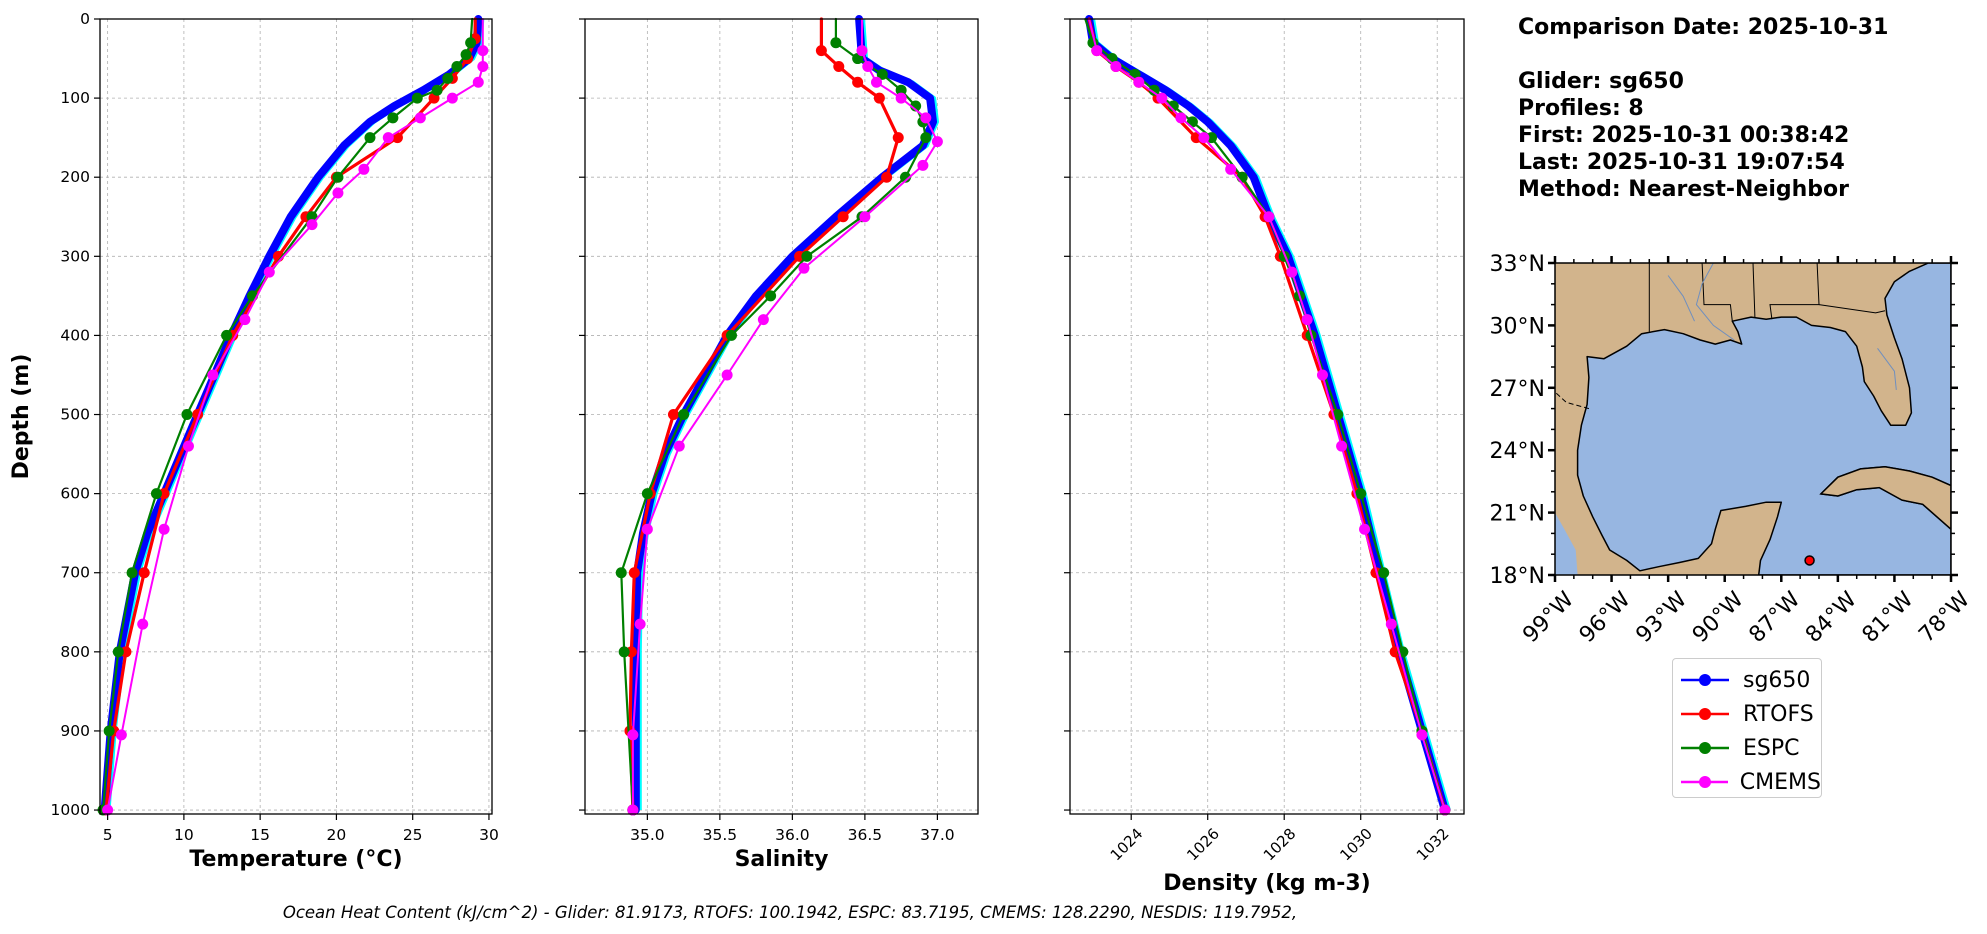  What do you see at coordinates (75, 256) in the screenshot?
I see `y-tick-label: 300` at bounding box center [75, 256].